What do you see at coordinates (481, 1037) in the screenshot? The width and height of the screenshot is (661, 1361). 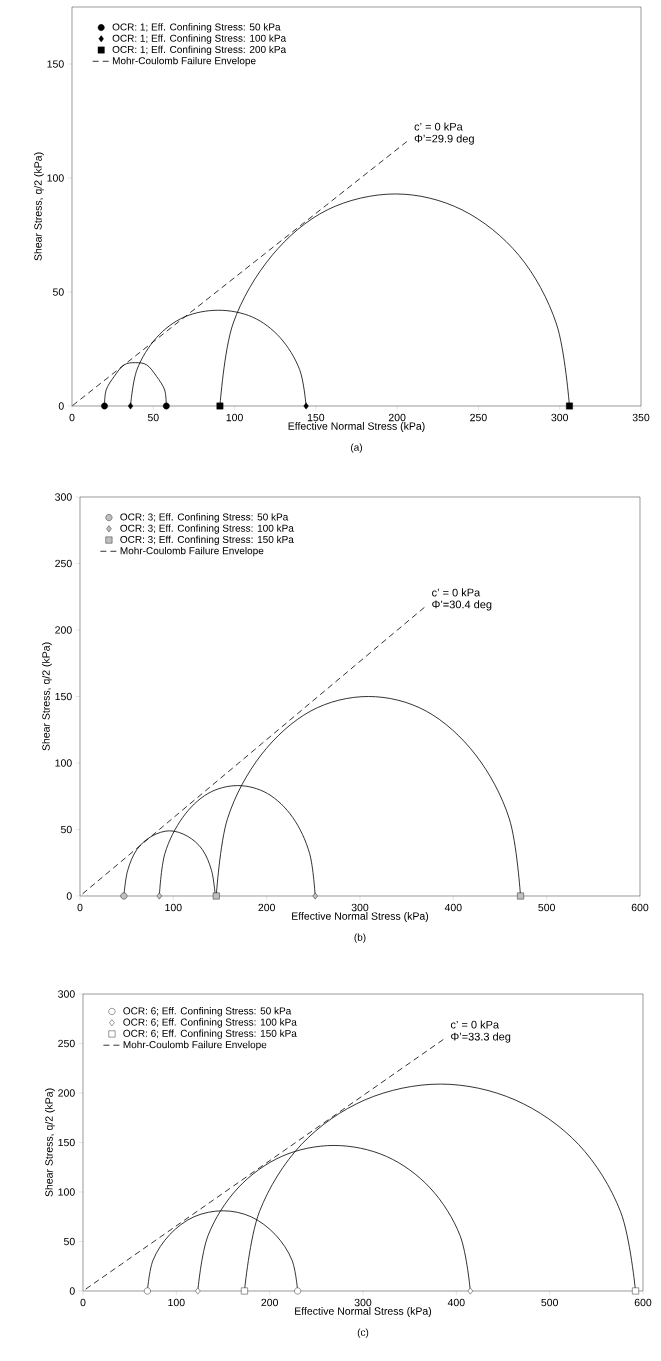 I see `annotation: Φ’=33.3 deg` at bounding box center [481, 1037].